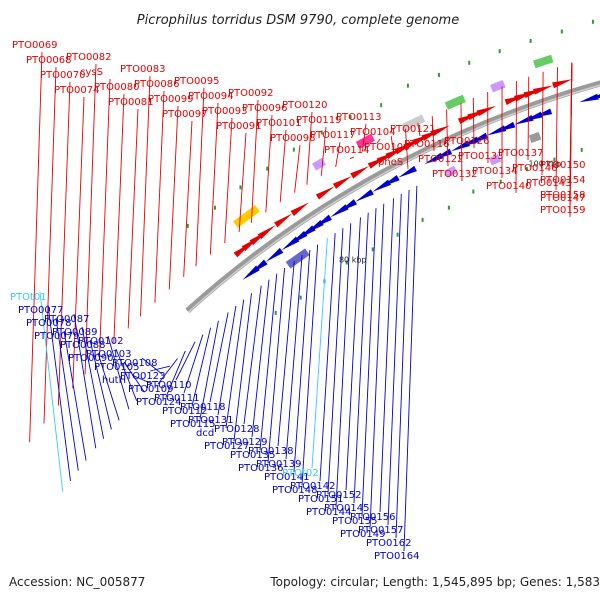 Image resolution: width=600 pixels, height=600 pixels. I want to click on reverse-gene-label: PTO0115, so click(192, 424).